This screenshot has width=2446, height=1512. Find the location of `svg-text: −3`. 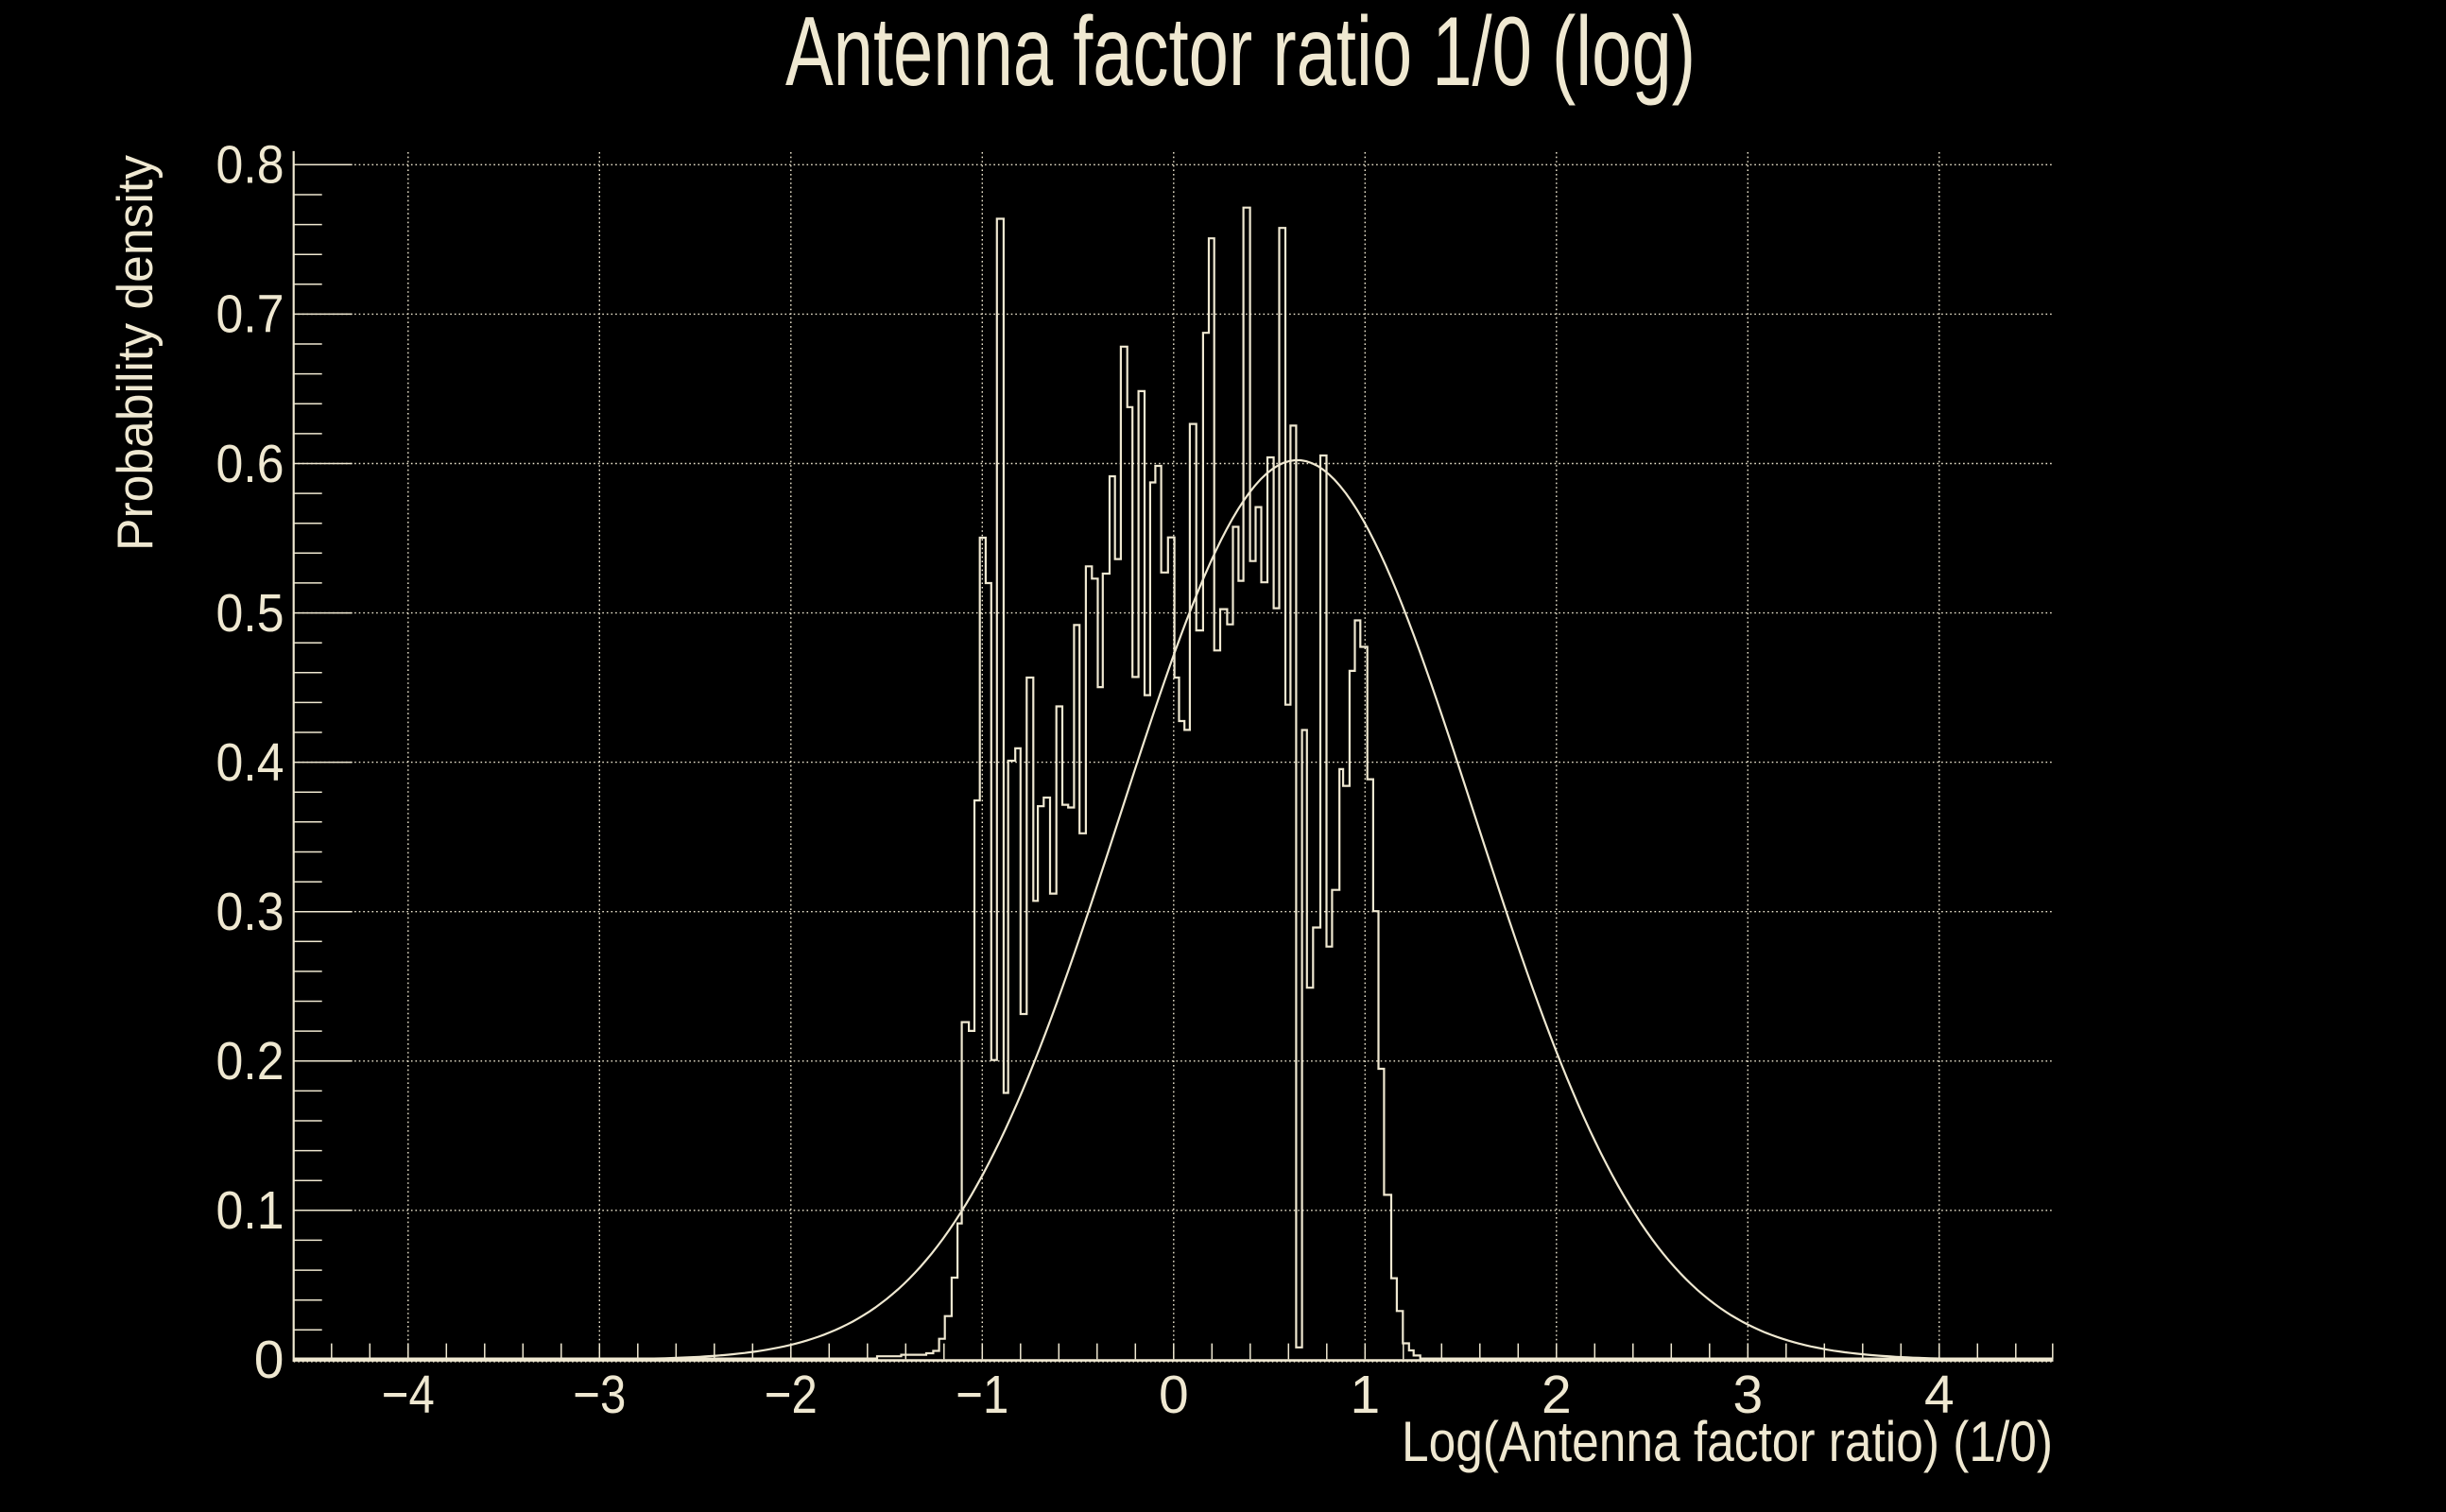

svg-text: −3 is located at coordinates (599, 1395).